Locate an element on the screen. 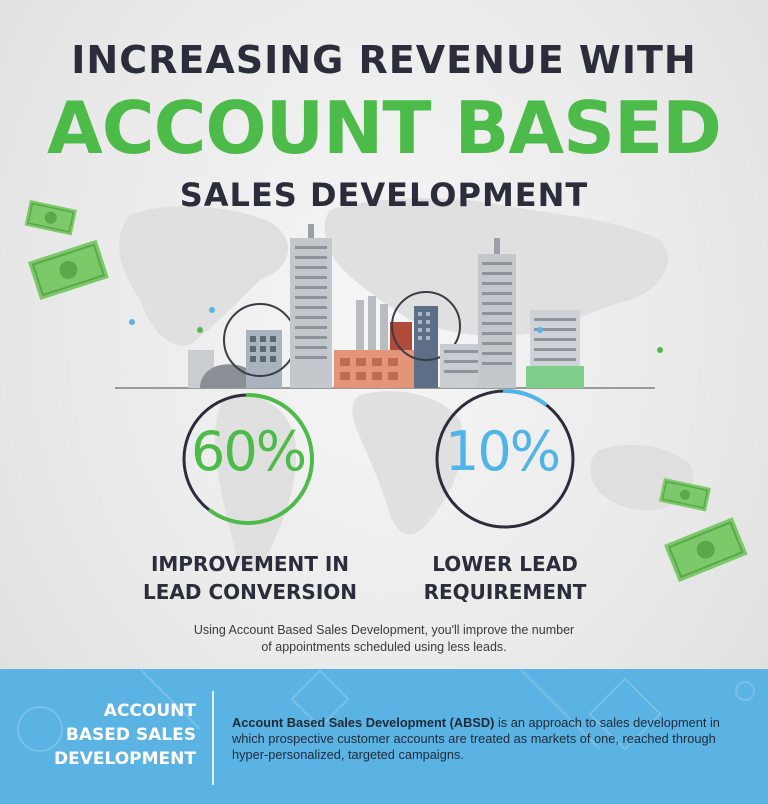 The image size is (768, 804). title-line-1: INCREASING REVENUE WITH is located at coordinates (384, 60).